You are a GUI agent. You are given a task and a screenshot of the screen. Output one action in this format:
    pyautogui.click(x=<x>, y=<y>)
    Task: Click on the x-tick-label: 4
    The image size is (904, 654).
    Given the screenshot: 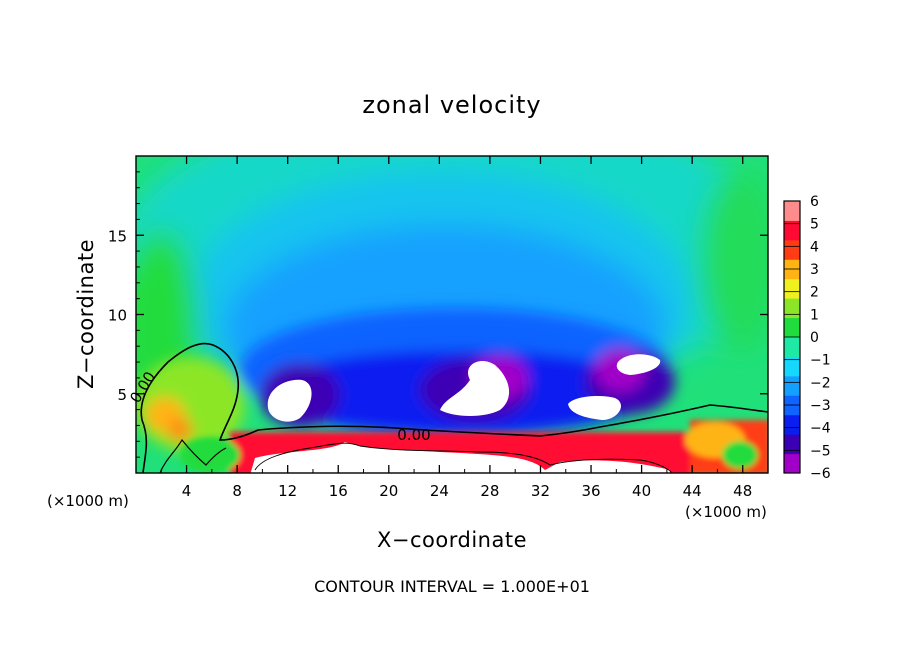 What is the action you would take?
    pyautogui.click(x=187, y=491)
    